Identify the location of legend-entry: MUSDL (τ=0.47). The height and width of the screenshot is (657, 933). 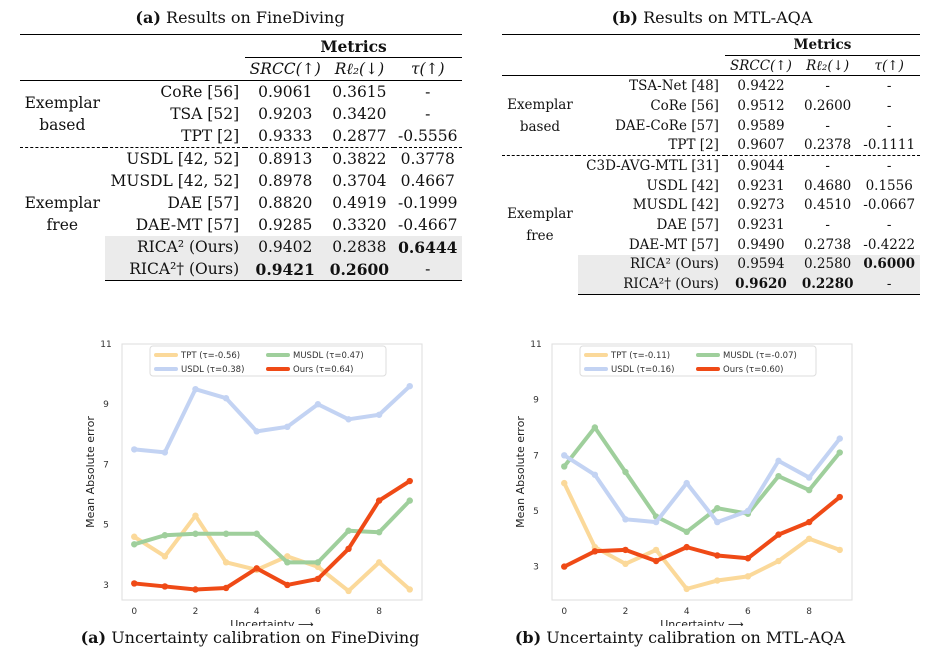
(328, 356).